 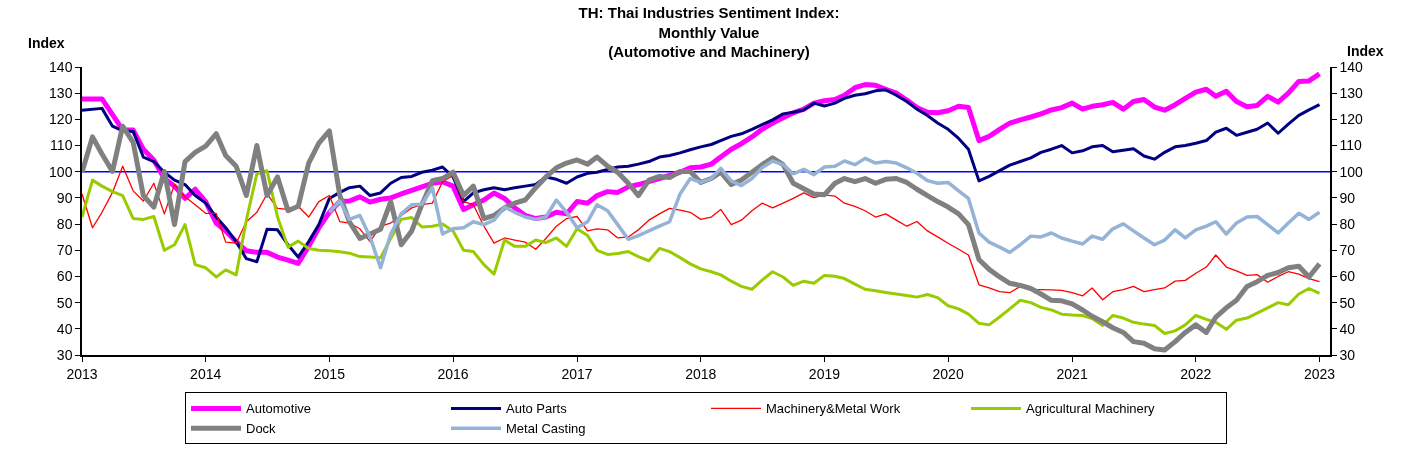 I want to click on y2-tick-label: 140, so click(x=1351, y=66).